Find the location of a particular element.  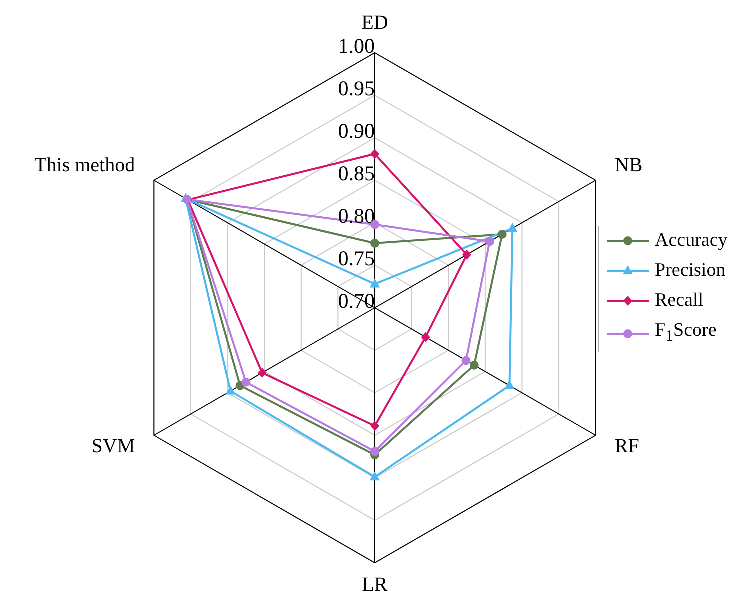

y-tick-label: 1.00 is located at coordinates (356, 46).